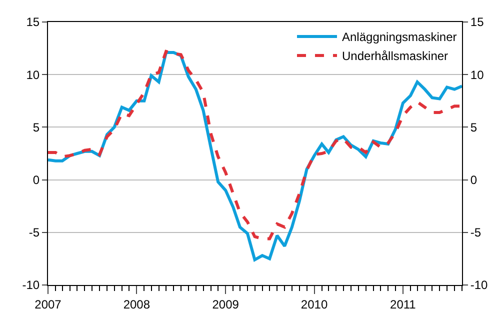 The image size is (500, 330). I want to click on x-tick-label: 2010, so click(314, 304).